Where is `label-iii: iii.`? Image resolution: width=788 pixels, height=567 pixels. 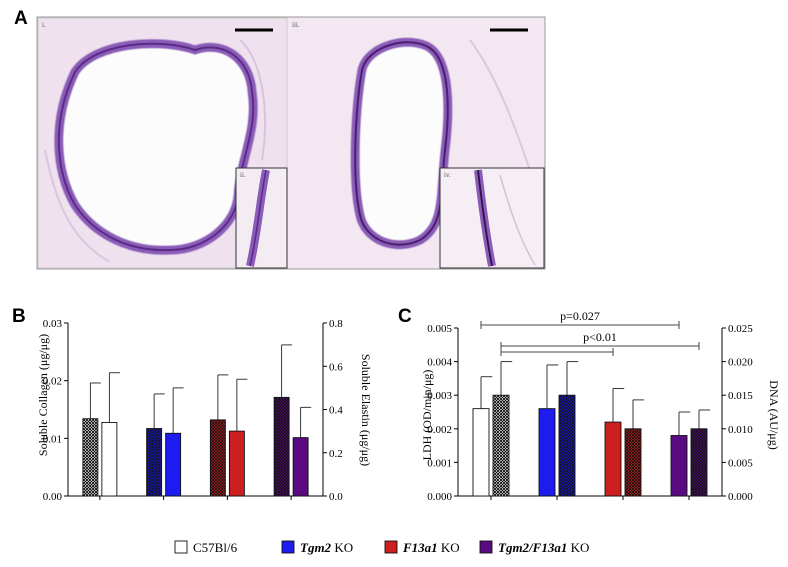
label-iii: iii. is located at coordinates (296, 25).